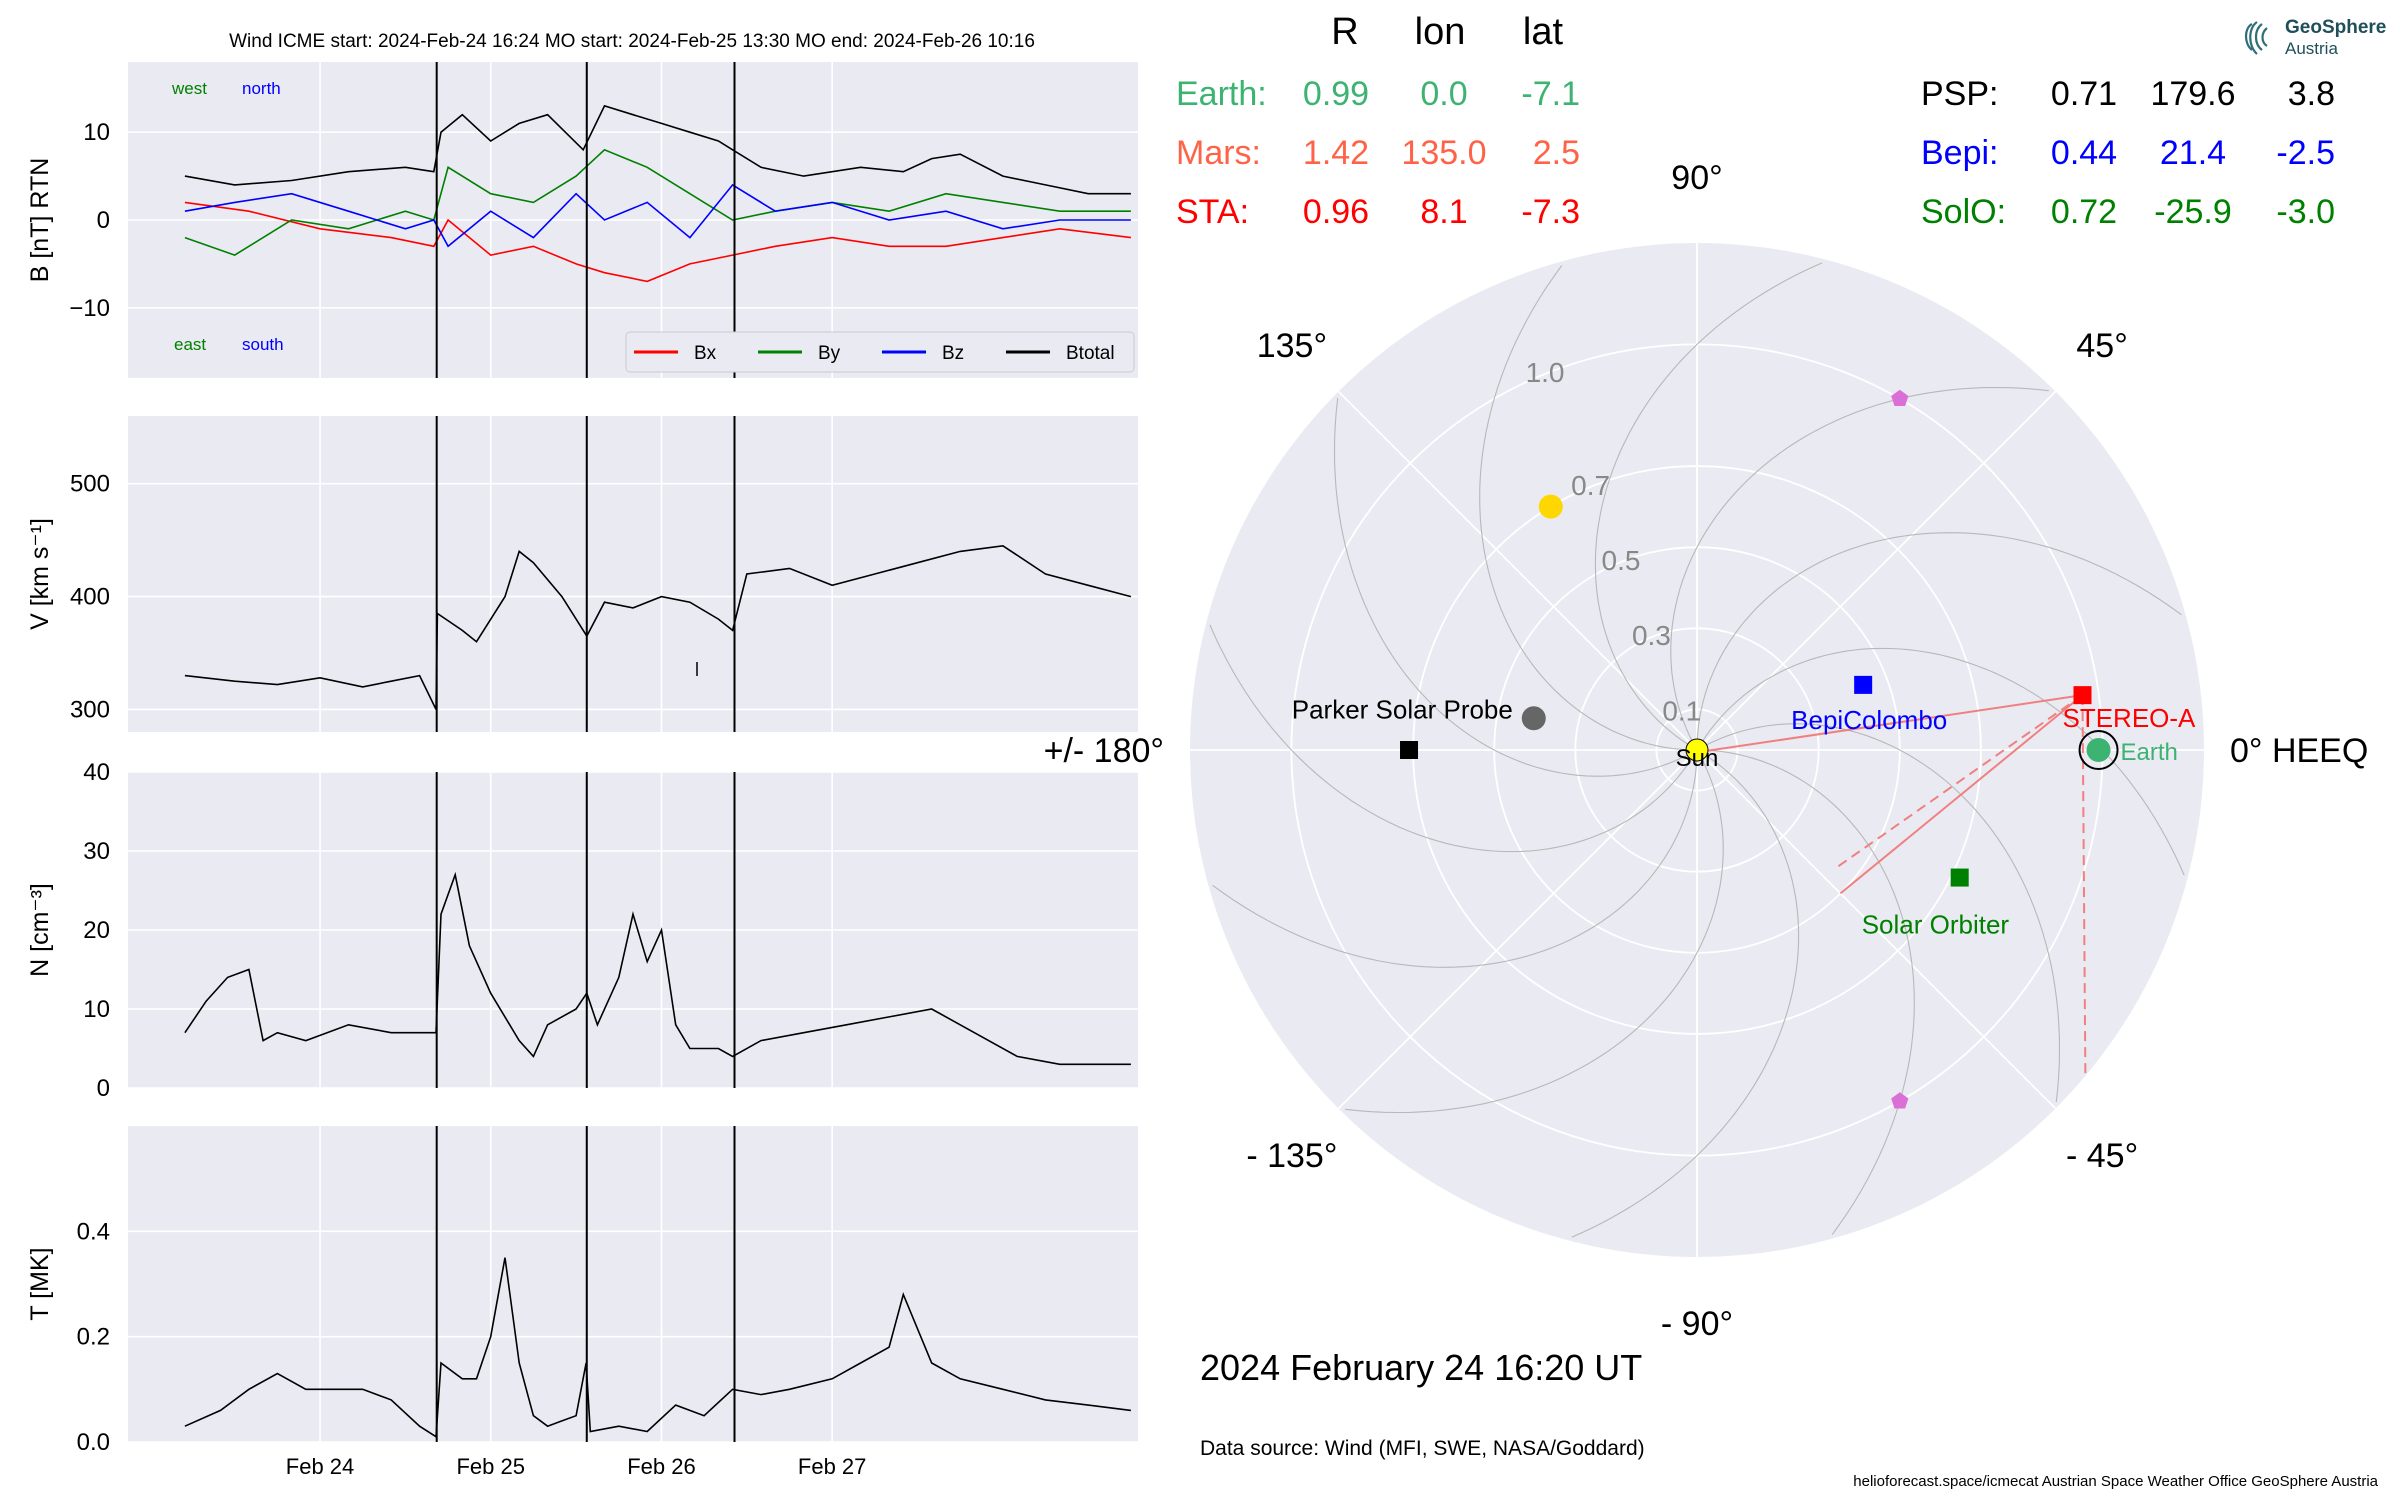  I want to click on y-tick-label: 300, so click(90, 709).